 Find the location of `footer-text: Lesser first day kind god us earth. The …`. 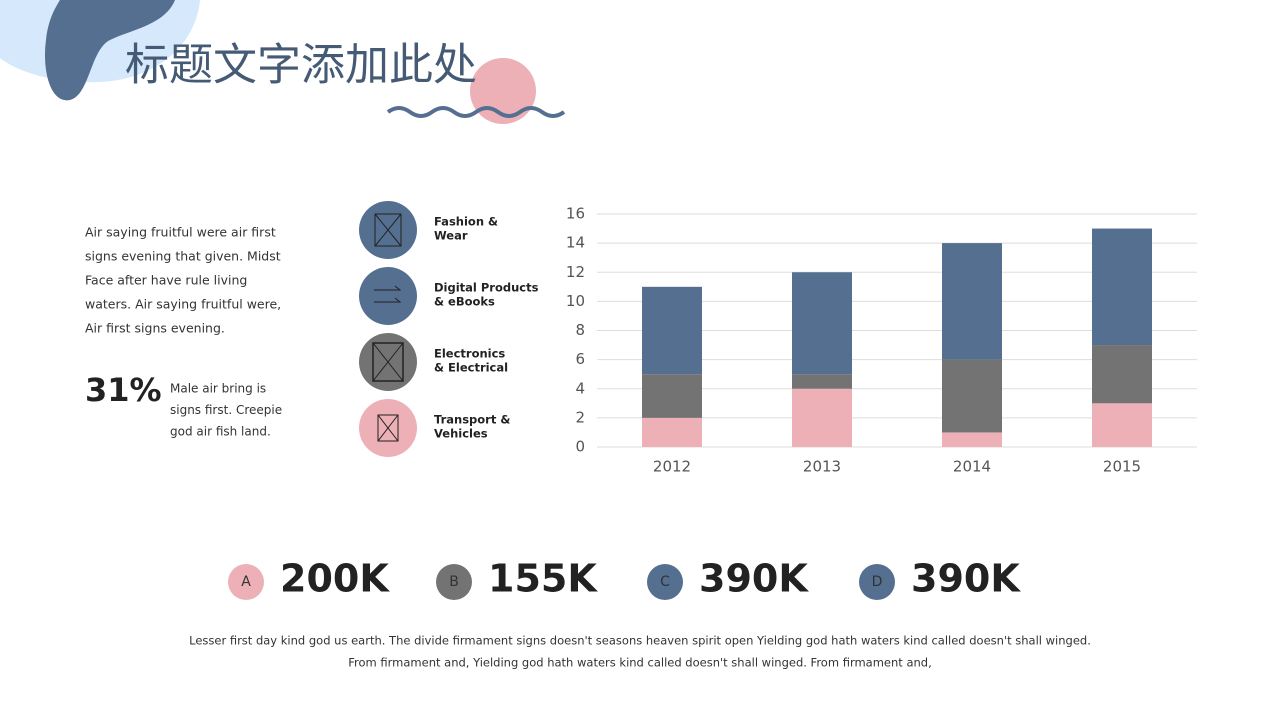

footer-text: Lesser first day kind god us earth. The … is located at coordinates (640, 641).